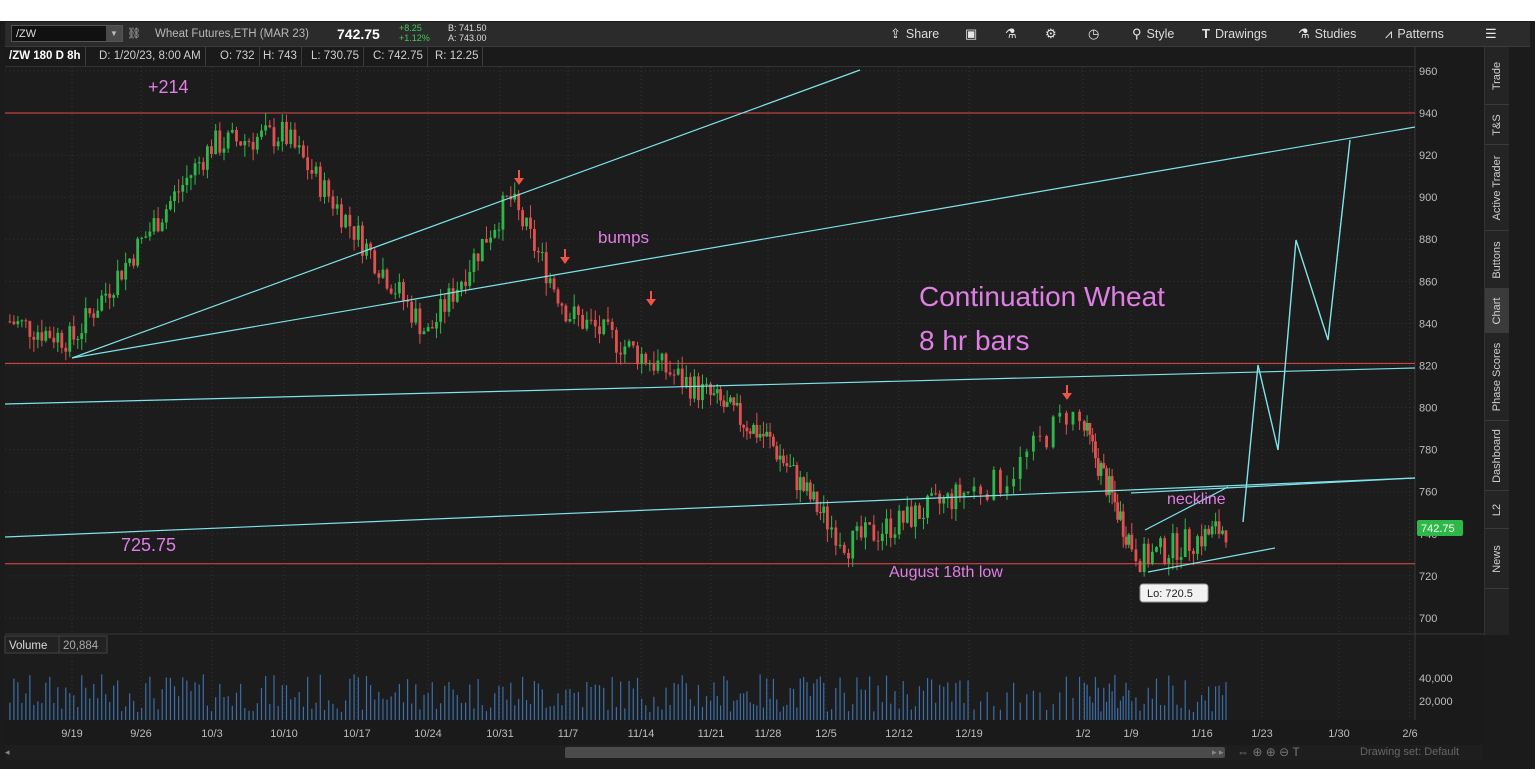 This screenshot has height=769, width=1535. I want to click on sidebar-tab-label: T&S, so click(1497, 124).